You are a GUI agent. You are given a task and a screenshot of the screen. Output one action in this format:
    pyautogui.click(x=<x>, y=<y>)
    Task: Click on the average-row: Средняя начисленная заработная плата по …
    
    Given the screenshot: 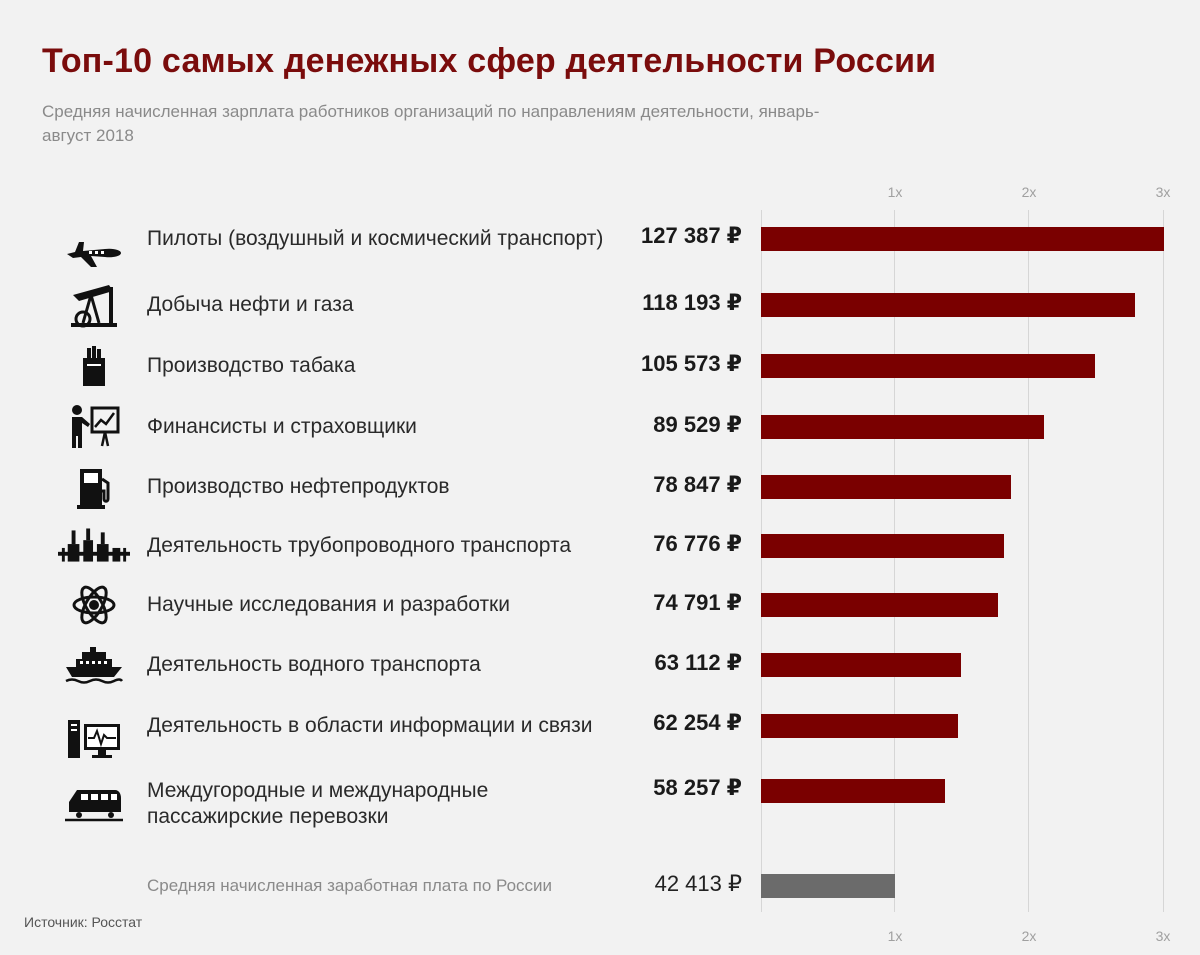 What is the action you would take?
    pyautogui.click(x=600, y=885)
    